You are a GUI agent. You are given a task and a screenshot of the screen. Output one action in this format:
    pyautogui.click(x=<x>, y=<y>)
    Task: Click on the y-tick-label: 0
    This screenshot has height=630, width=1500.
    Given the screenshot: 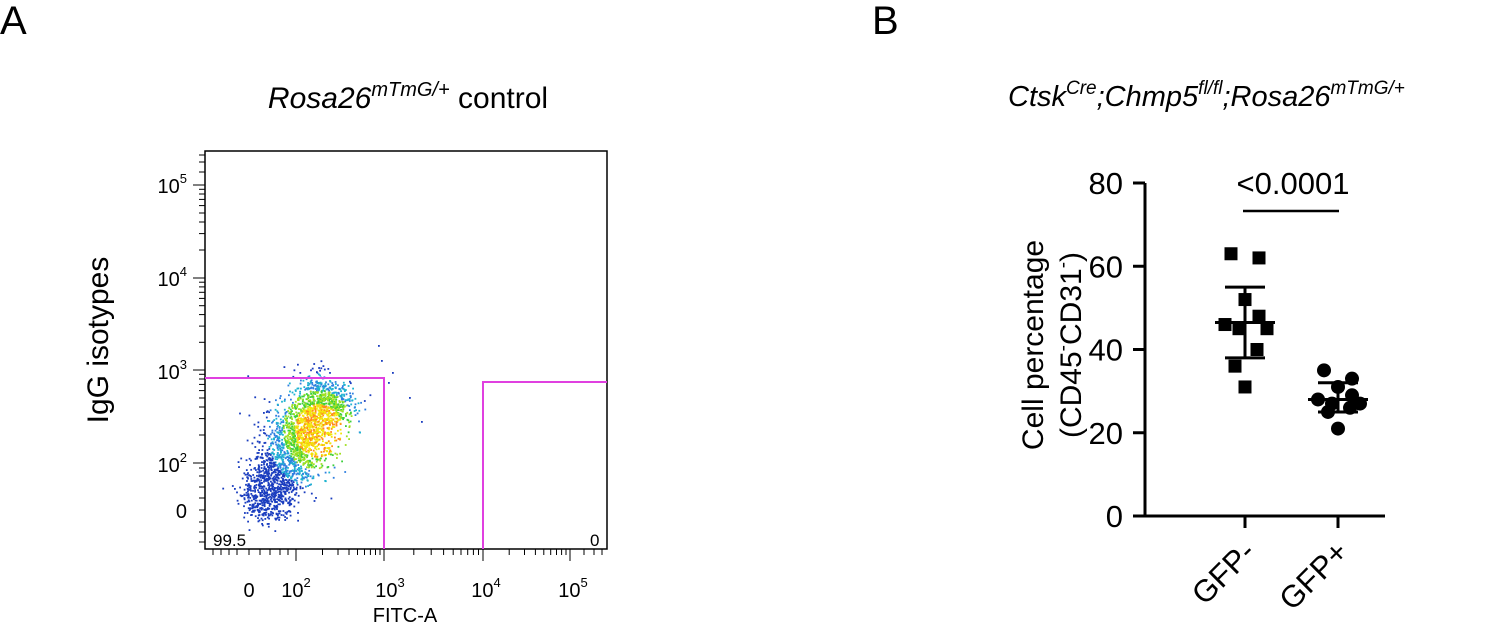 What is the action you would take?
    pyautogui.click(x=1114, y=516)
    